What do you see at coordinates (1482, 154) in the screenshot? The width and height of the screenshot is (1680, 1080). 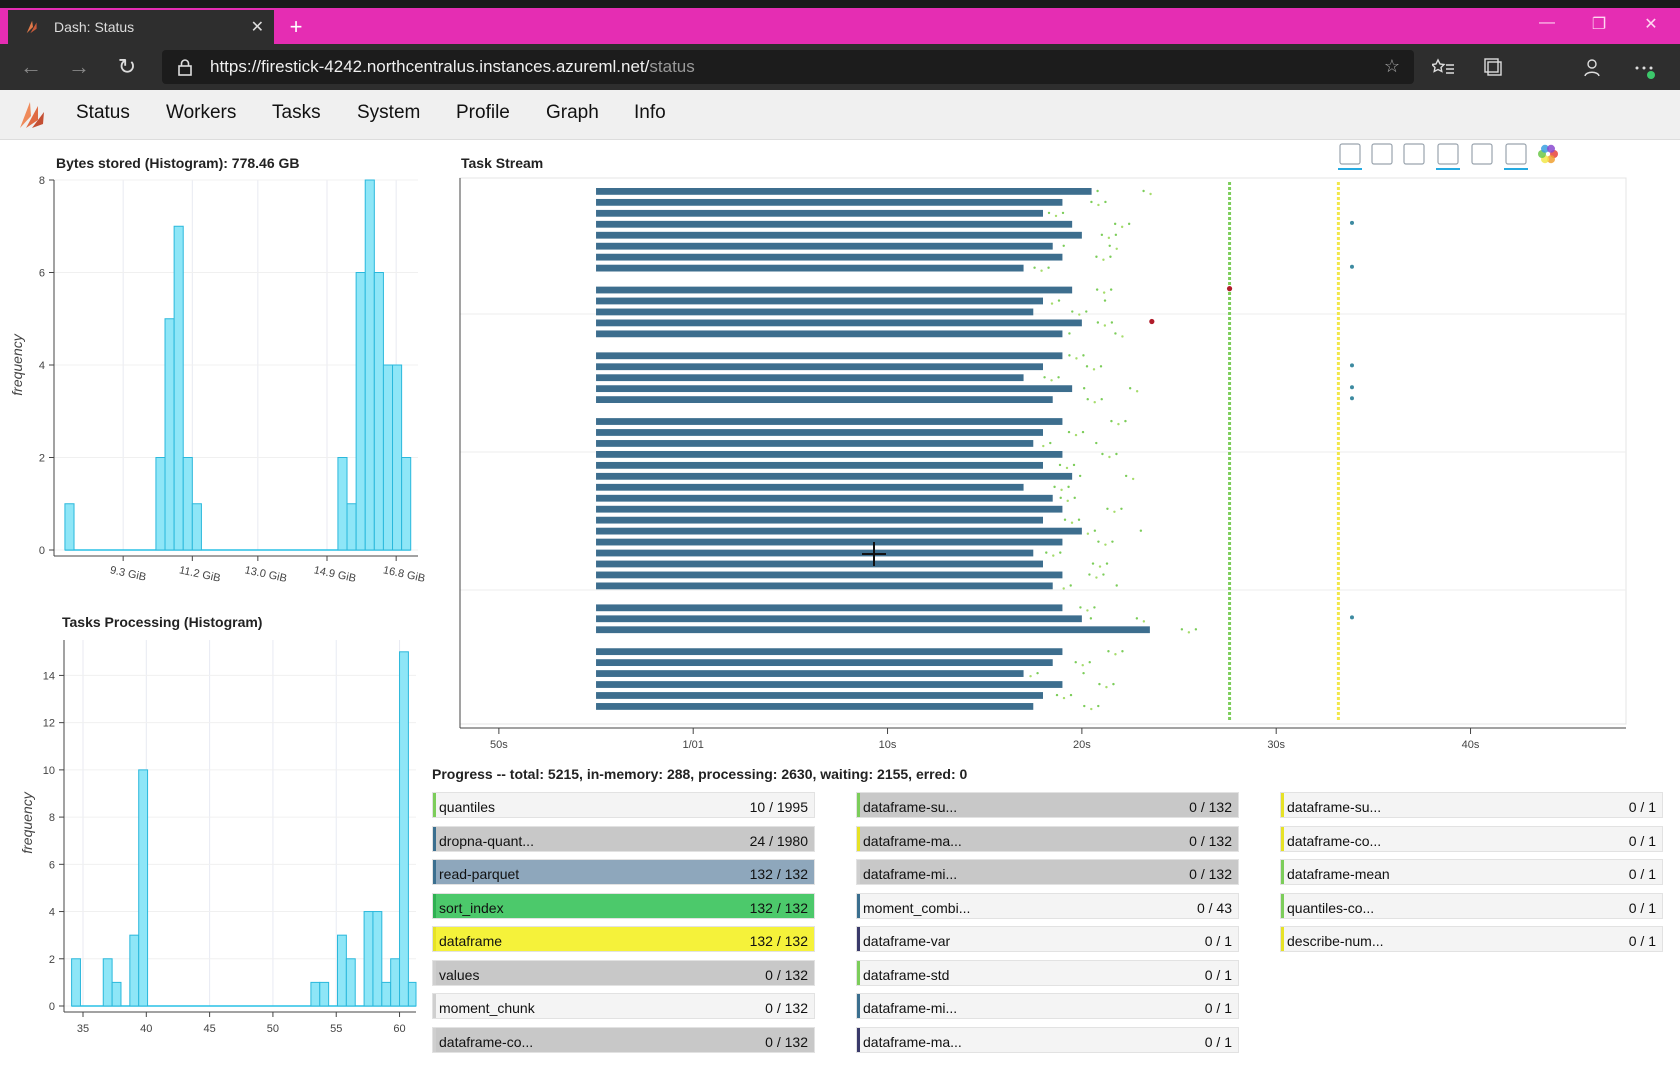 I see `reset-icon` at bounding box center [1482, 154].